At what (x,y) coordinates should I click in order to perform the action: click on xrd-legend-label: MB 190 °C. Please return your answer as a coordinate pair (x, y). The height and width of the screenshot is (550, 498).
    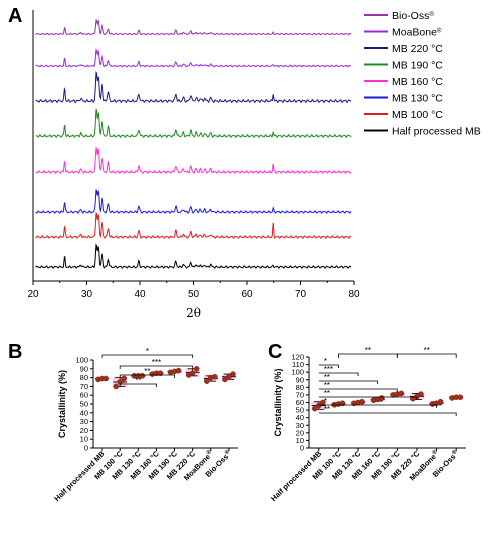
    Looking at the image, I should click on (417, 66).